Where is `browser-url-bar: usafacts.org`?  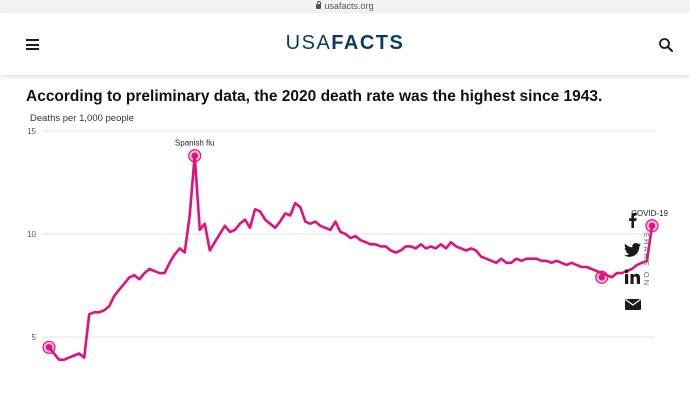 browser-url-bar: usafacts.org is located at coordinates (345, 6).